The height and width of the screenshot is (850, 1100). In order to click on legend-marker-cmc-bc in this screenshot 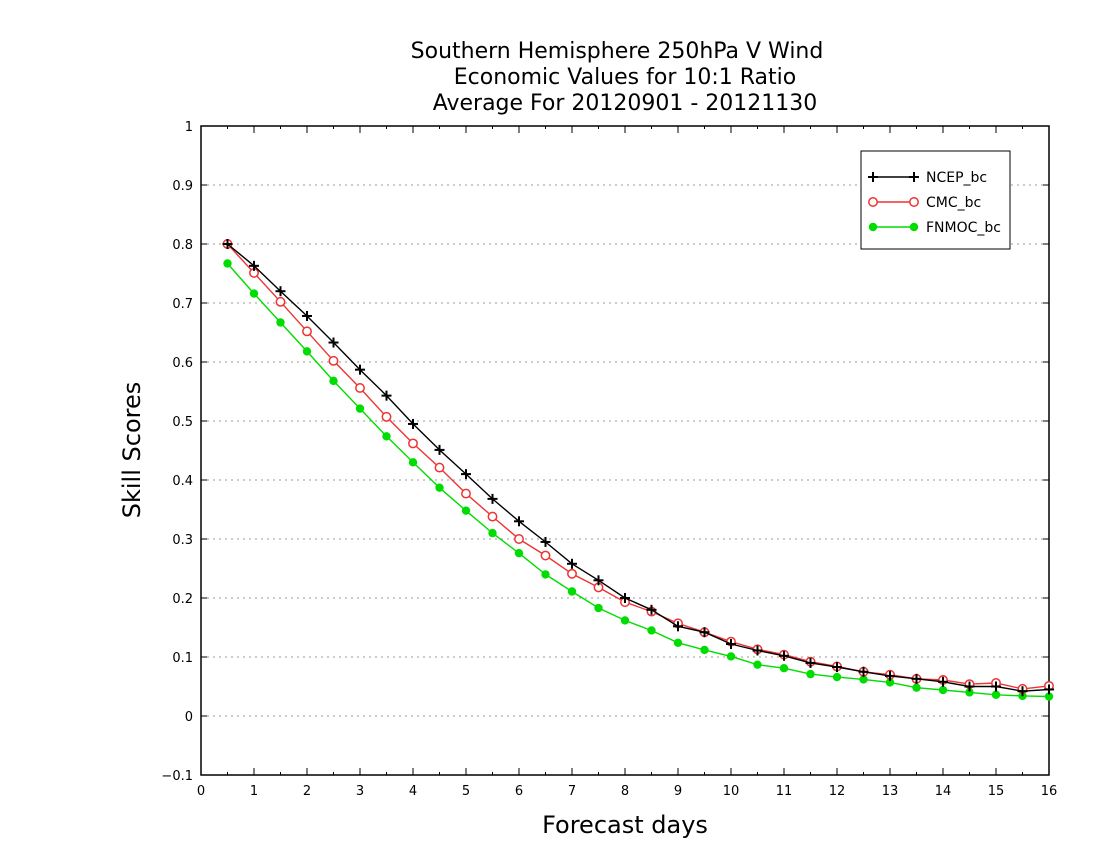, I will do `click(873, 202)`.